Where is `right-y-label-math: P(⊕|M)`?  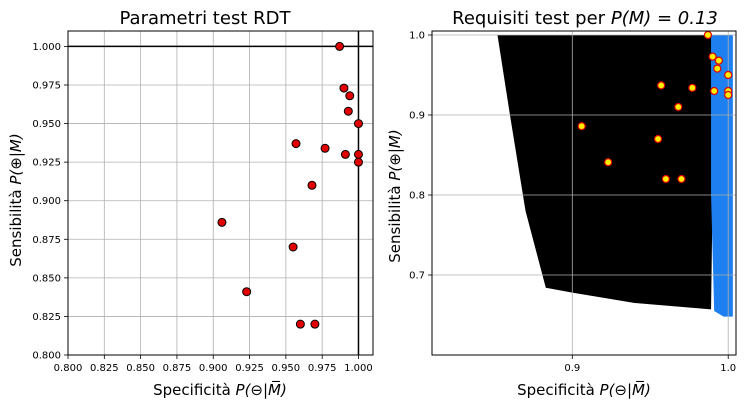 right-y-label-math: P(⊕|M) is located at coordinates (395, 154).